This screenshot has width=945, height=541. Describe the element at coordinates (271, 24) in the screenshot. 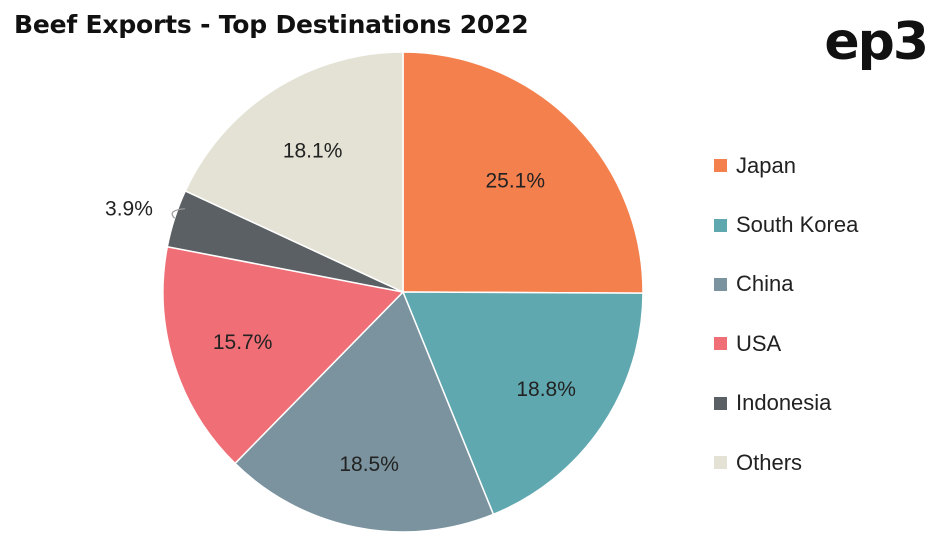

I see `chart-title: Beef Exports - Top Destinations 2022` at that location.